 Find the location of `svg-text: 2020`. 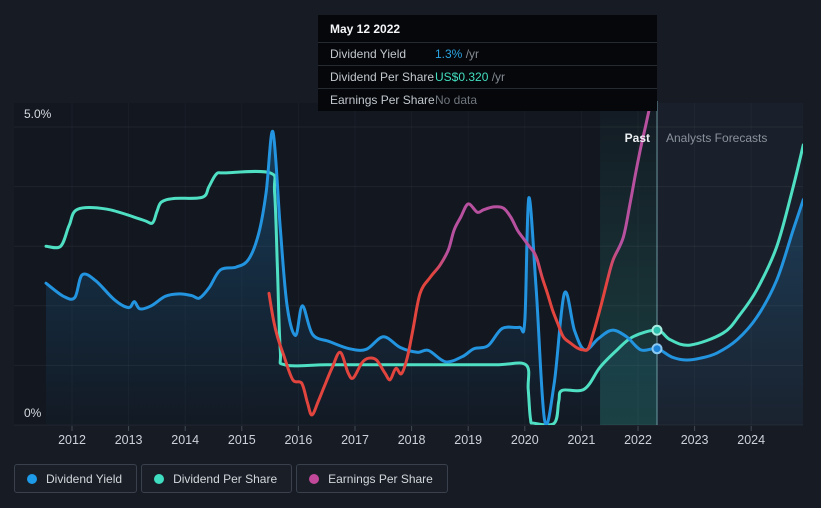

svg-text: 2020 is located at coordinates (525, 440).